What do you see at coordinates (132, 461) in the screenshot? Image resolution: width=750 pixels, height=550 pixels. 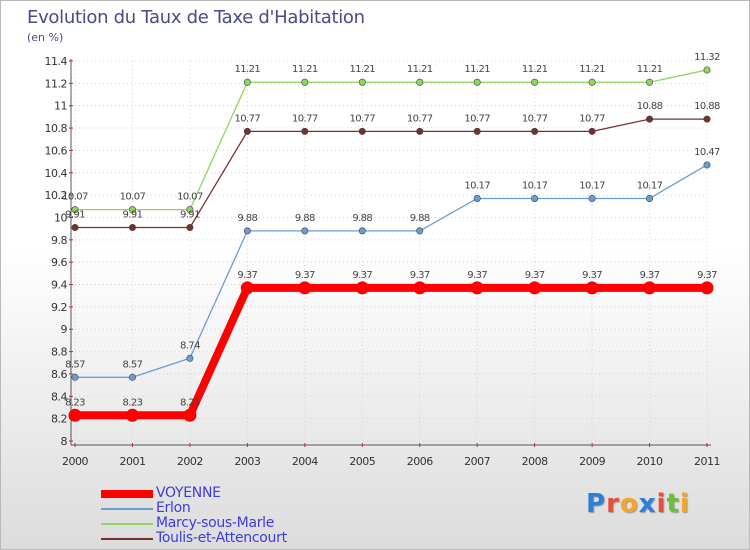 I see `x-tick-label: 2001` at bounding box center [132, 461].